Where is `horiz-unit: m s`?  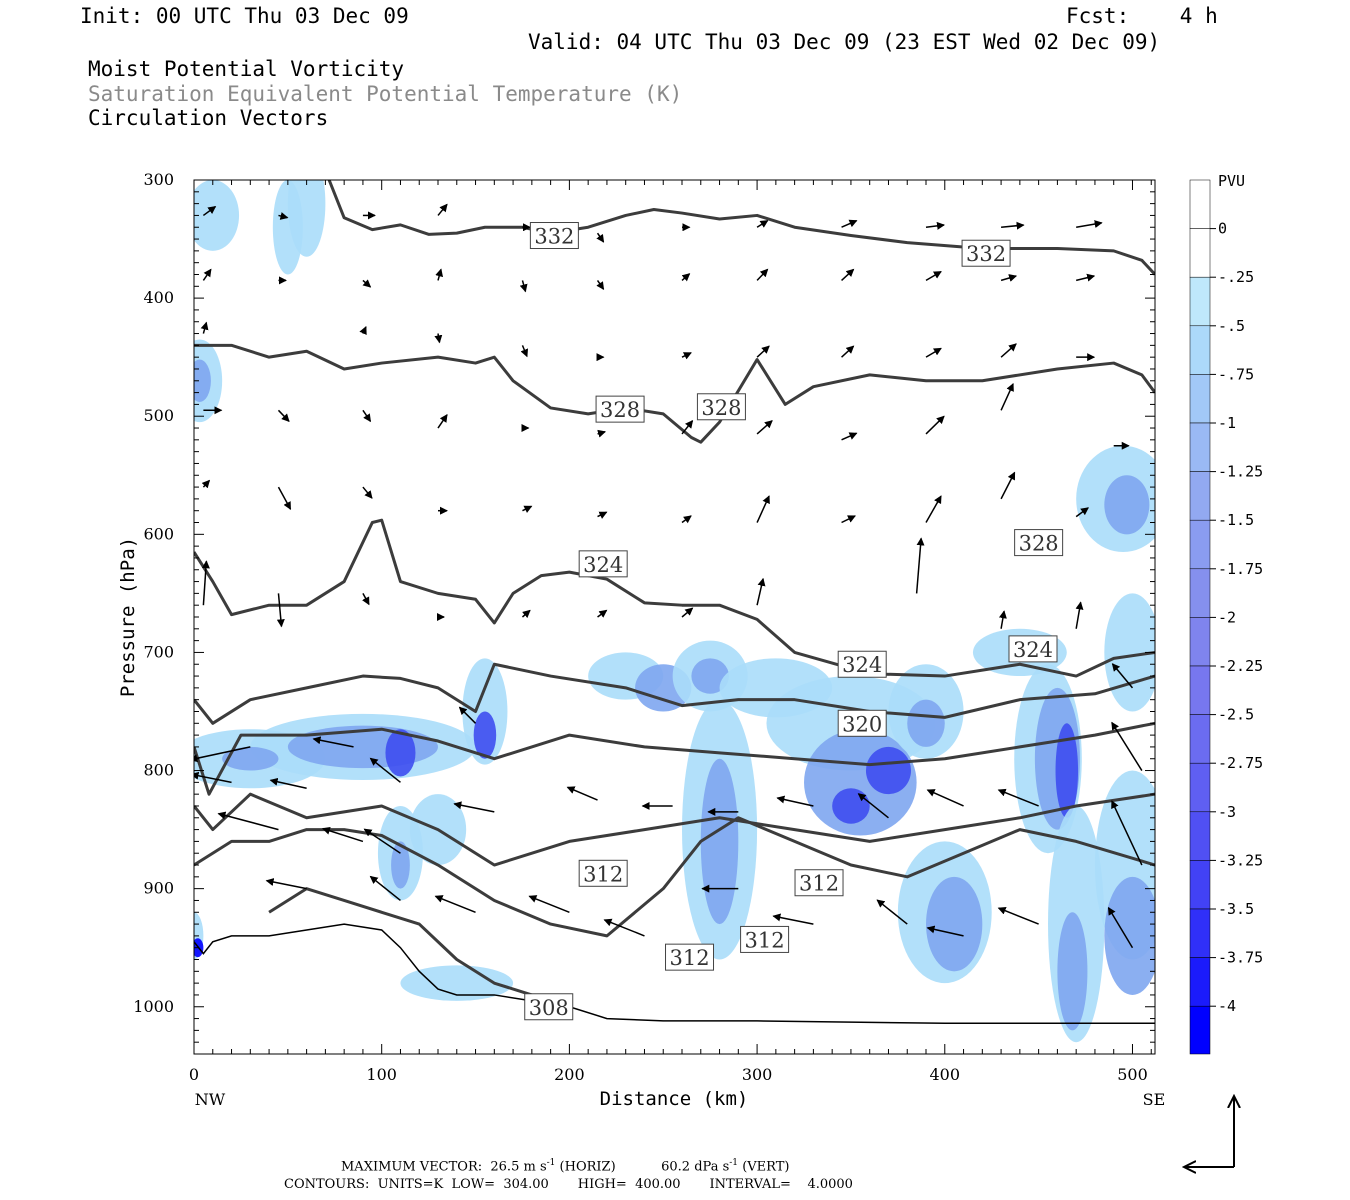 horiz-unit: m s is located at coordinates (535, 1167).